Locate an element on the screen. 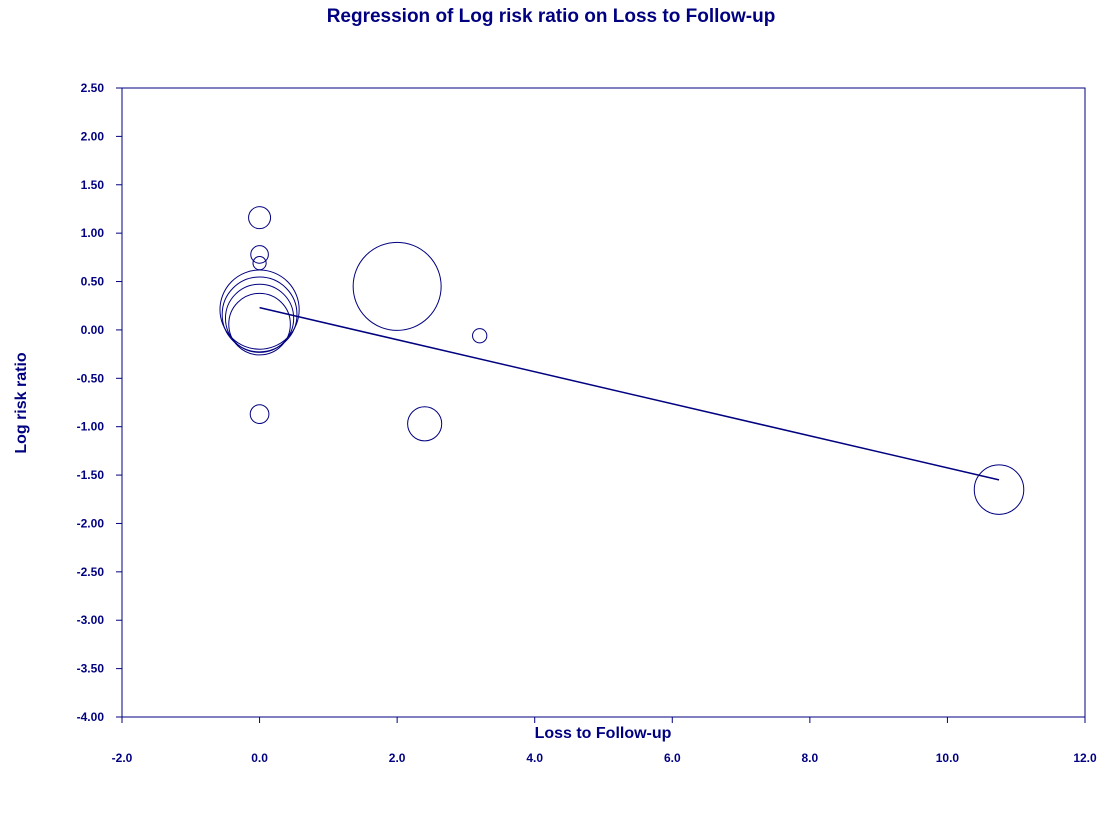  x-tick-label: 2.0 is located at coordinates (397, 758).